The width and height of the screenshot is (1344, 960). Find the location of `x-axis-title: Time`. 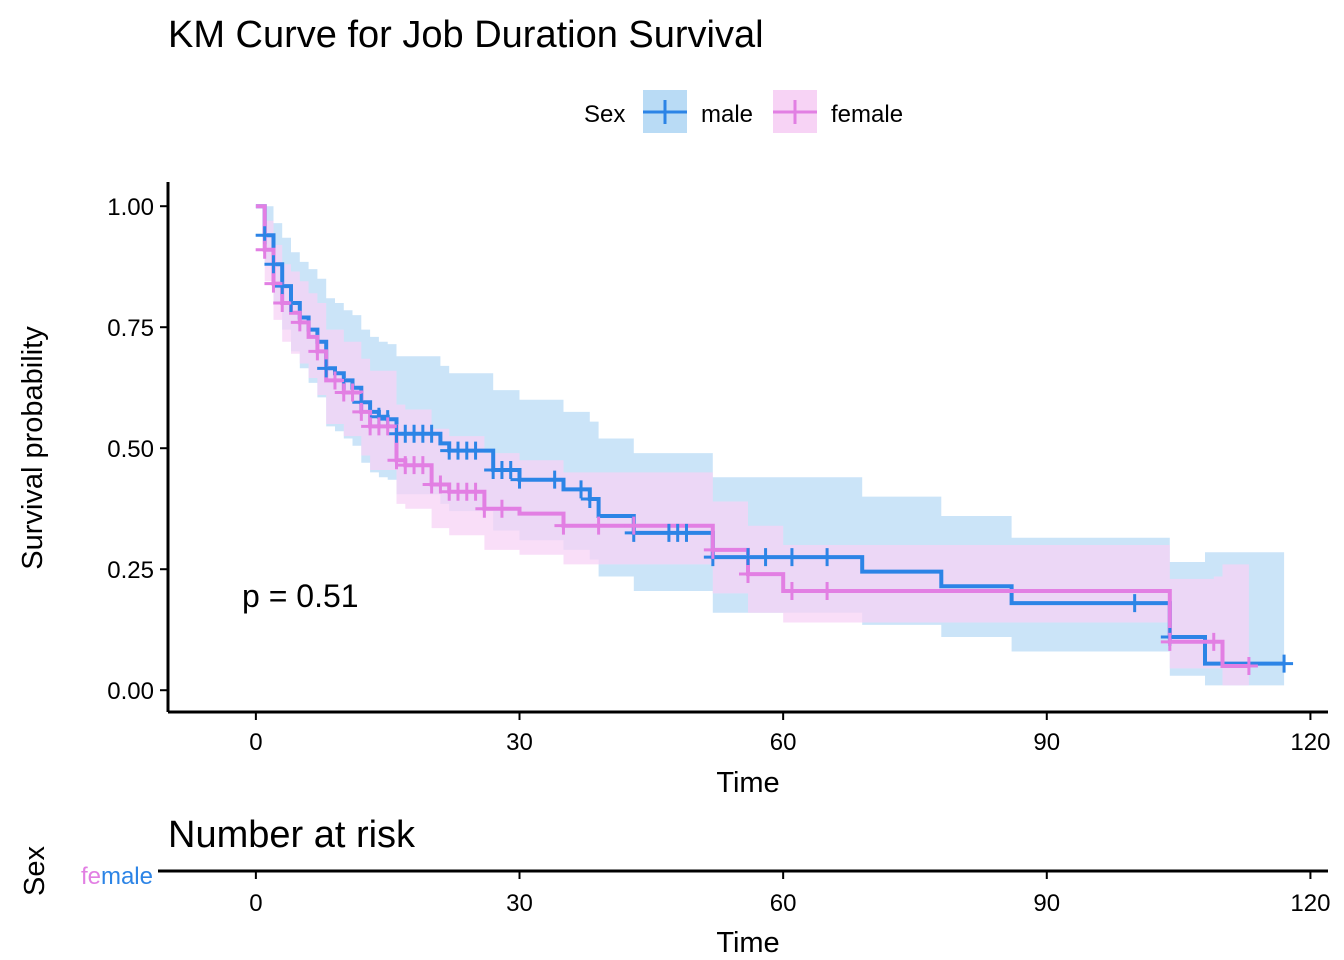

x-axis-title: Time is located at coordinates (747, 783).